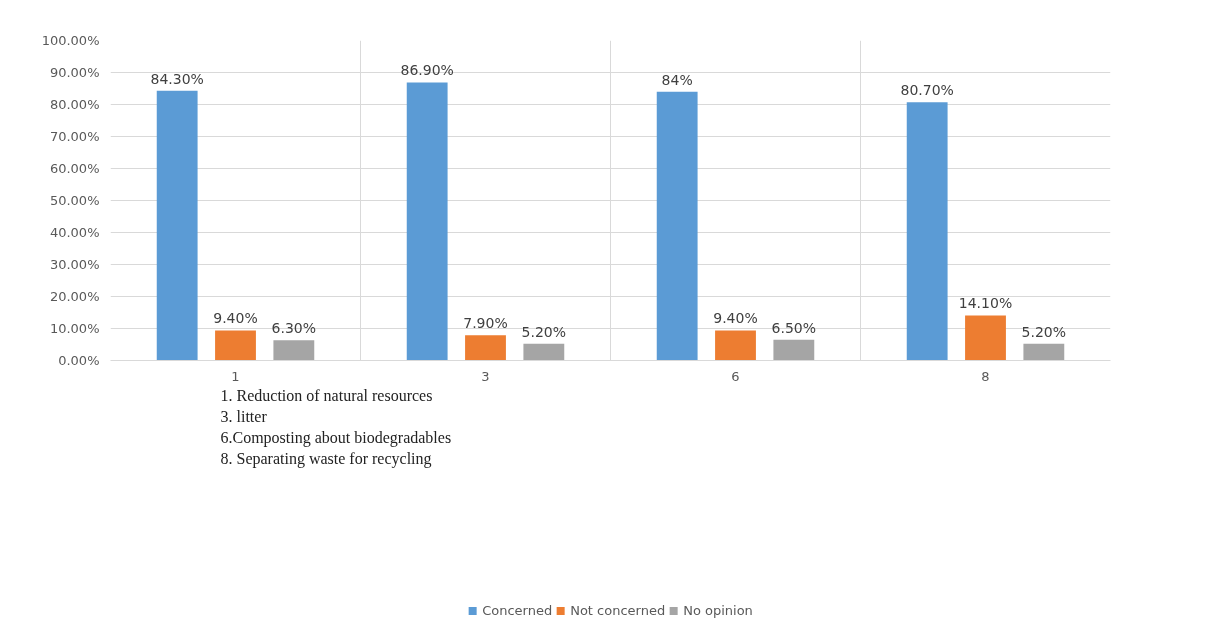 This screenshot has width=1211, height=643. Describe the element at coordinates (677, 79) in the screenshot. I see `data-label: 84%` at that location.